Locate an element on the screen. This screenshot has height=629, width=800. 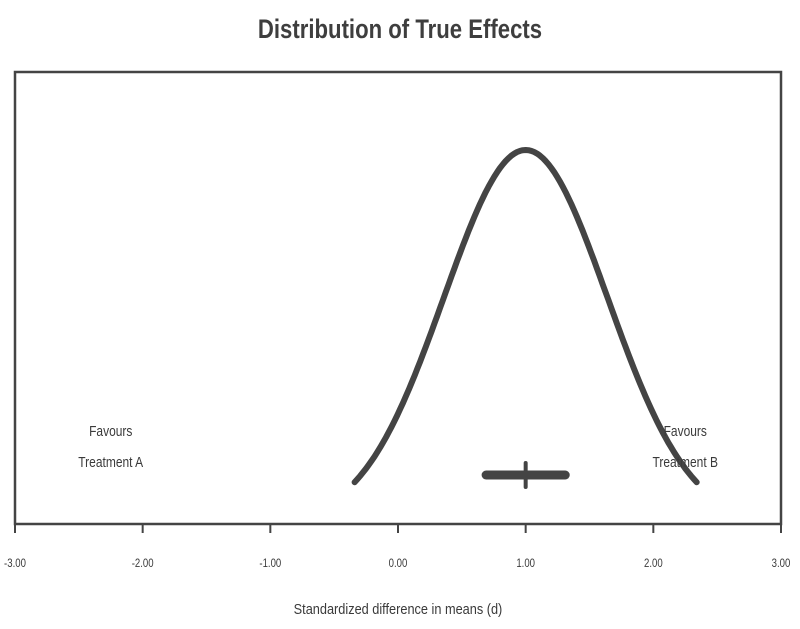
x-tick-label: 3.00 is located at coordinates (781, 563).